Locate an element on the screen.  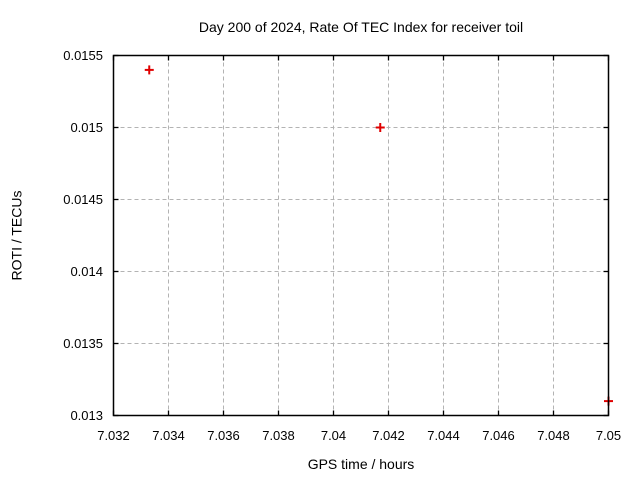
x-tick-label: 7.032 is located at coordinates (113, 435).